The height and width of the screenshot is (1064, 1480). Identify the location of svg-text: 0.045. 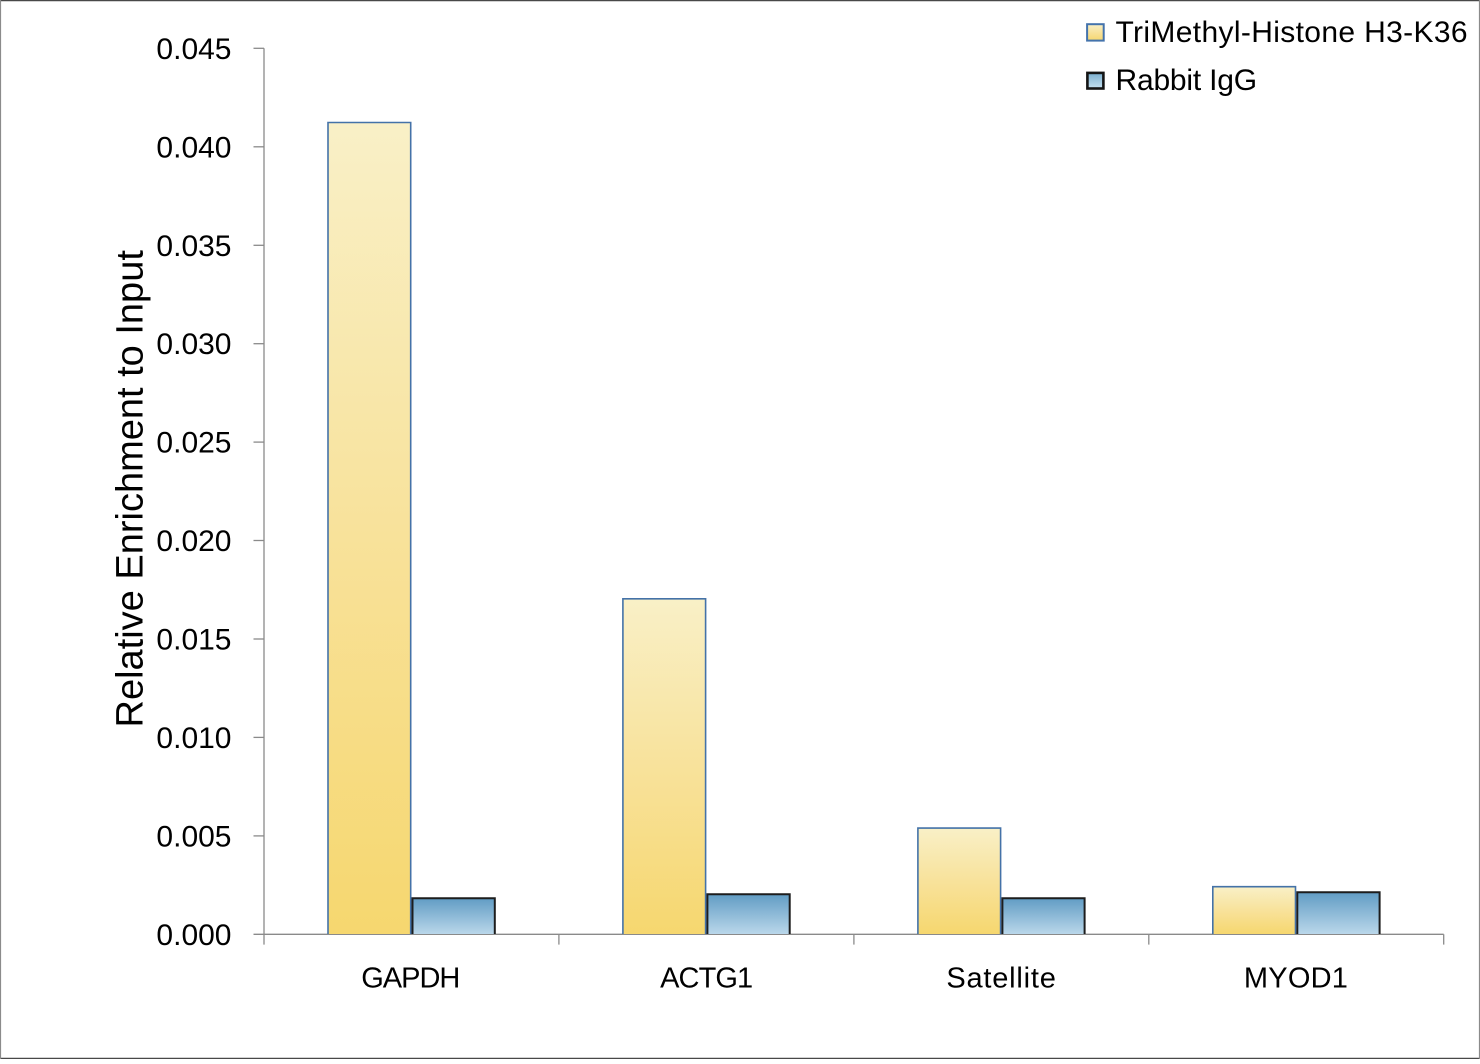
(193, 49).